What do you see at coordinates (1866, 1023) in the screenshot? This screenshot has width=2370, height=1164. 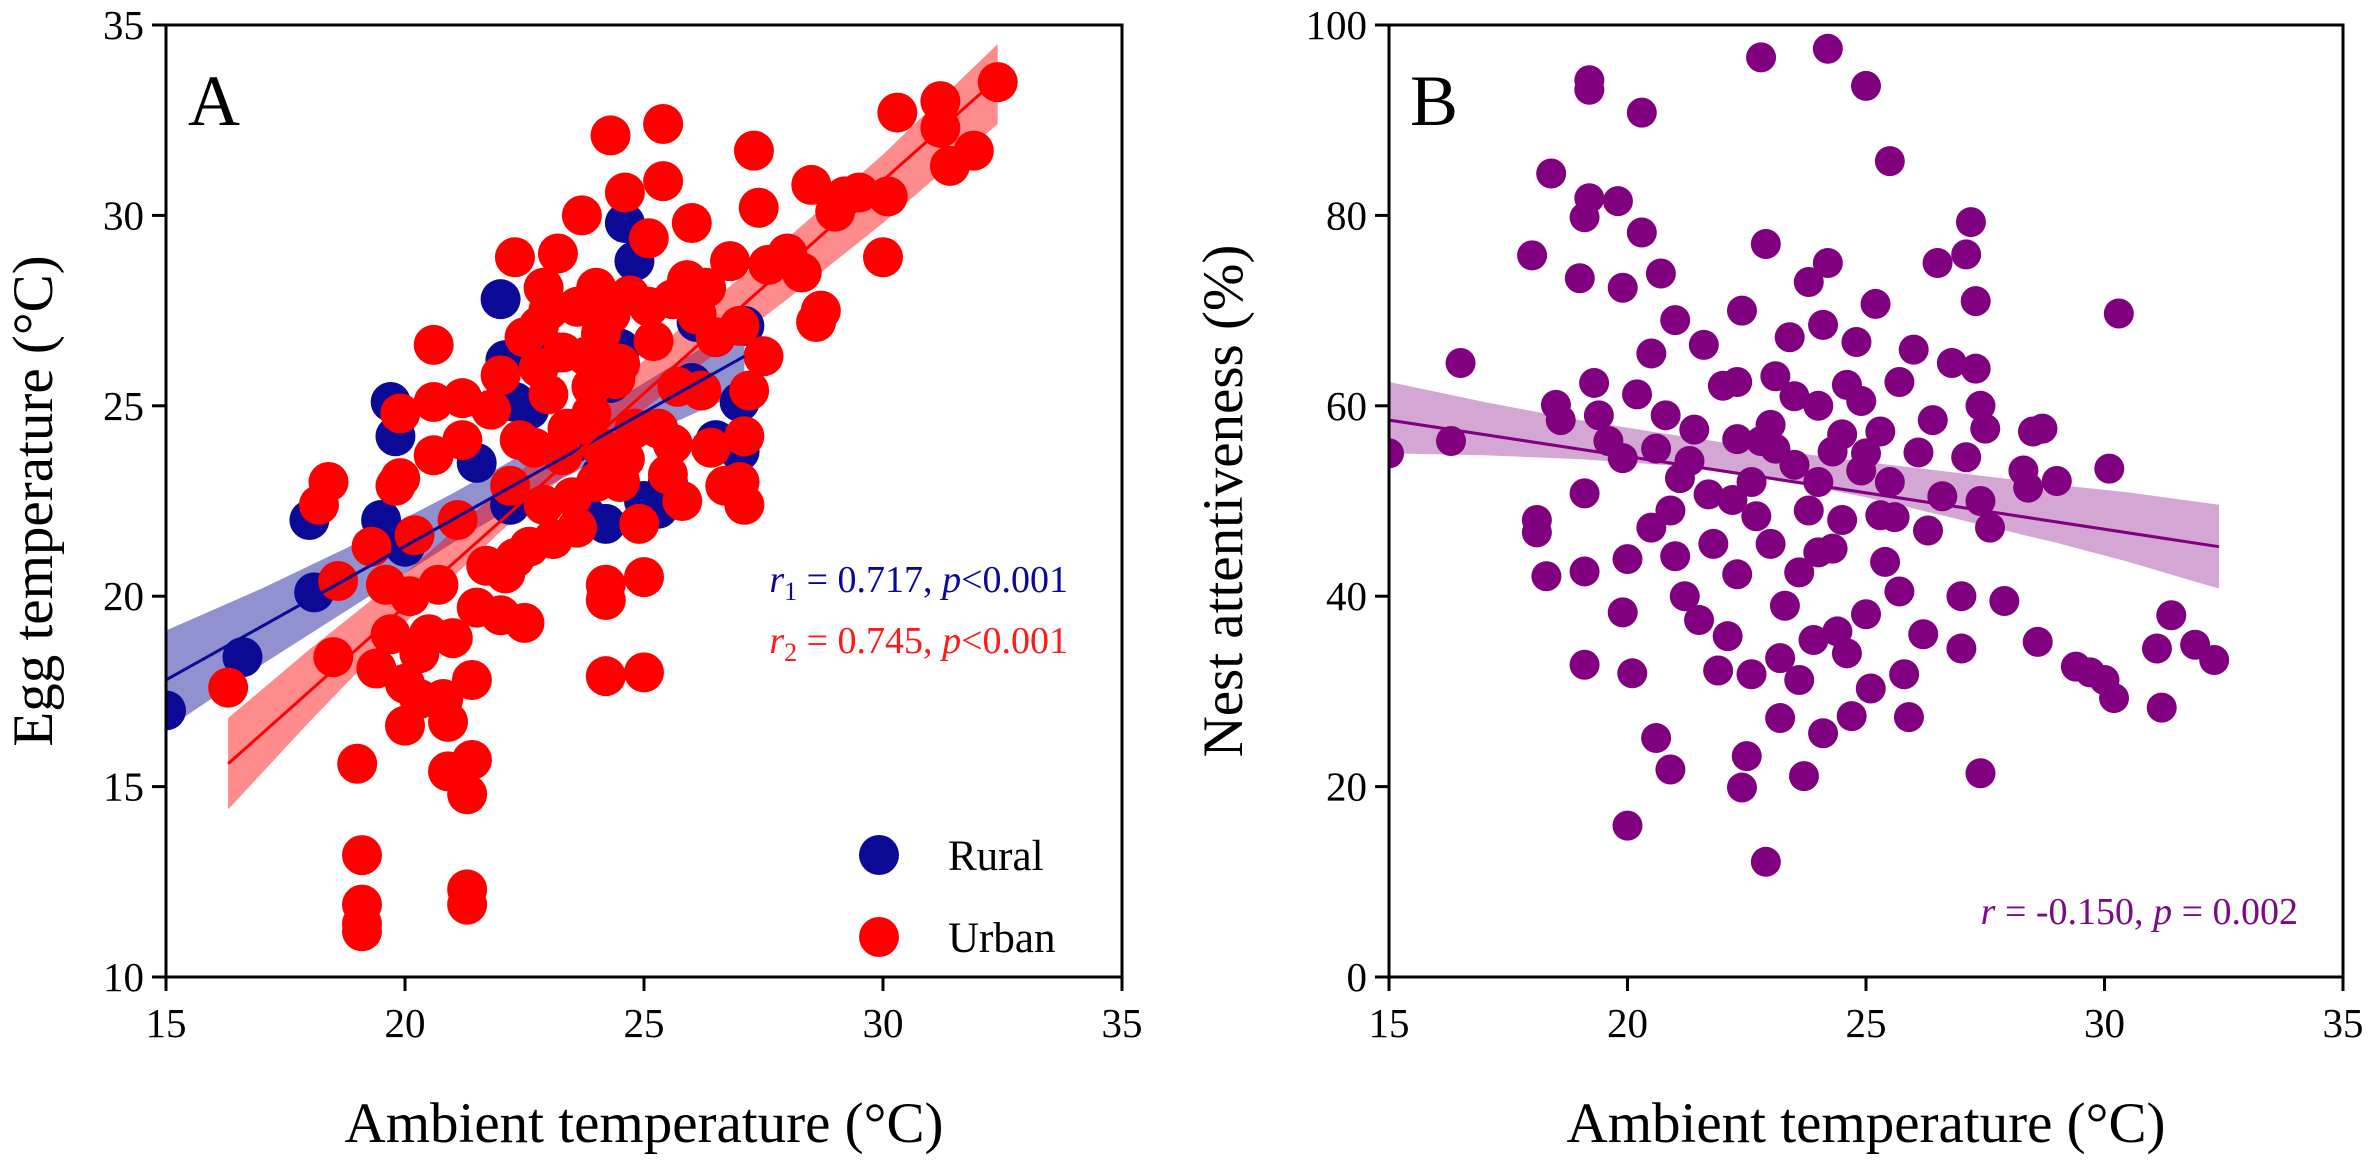 I see `x-tick-label: 25` at bounding box center [1866, 1023].